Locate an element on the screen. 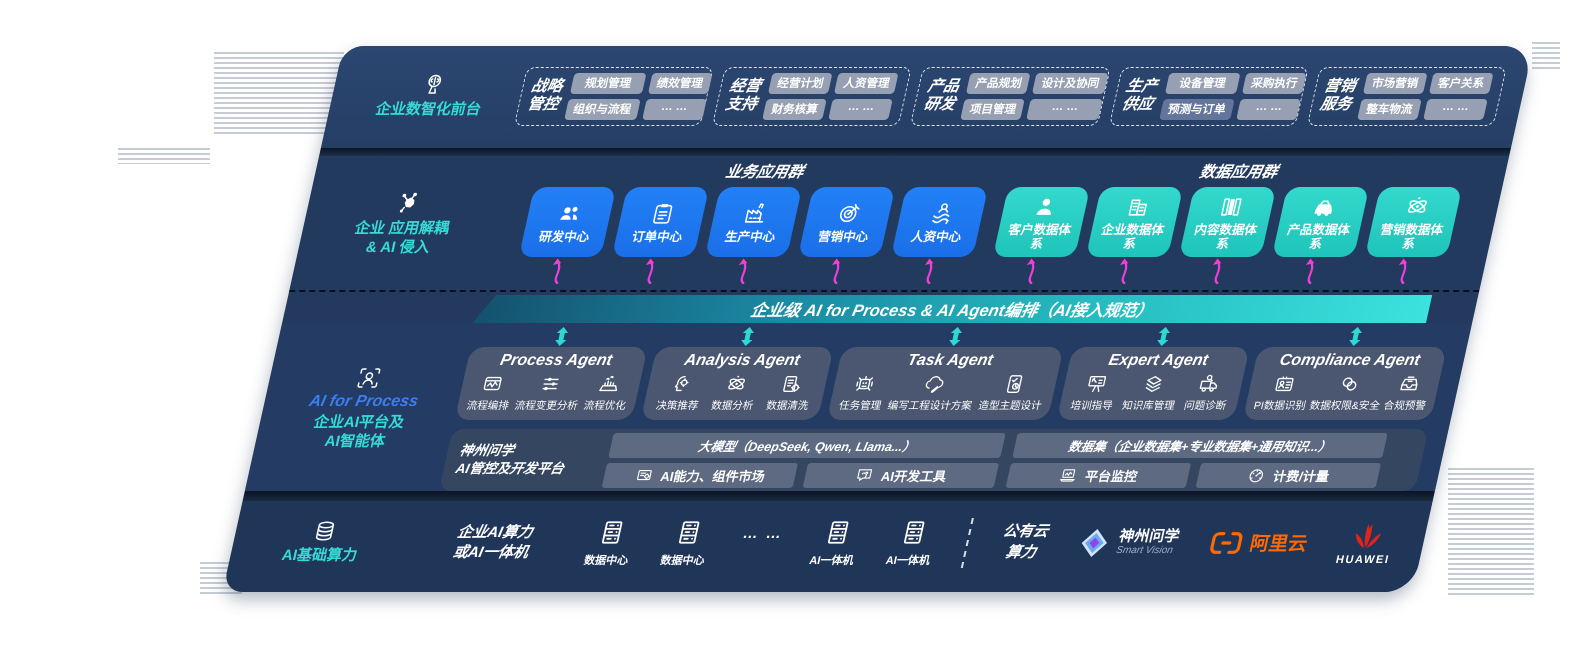 The image size is (1572, 647). layers-icon is located at coordinates (1153, 384).